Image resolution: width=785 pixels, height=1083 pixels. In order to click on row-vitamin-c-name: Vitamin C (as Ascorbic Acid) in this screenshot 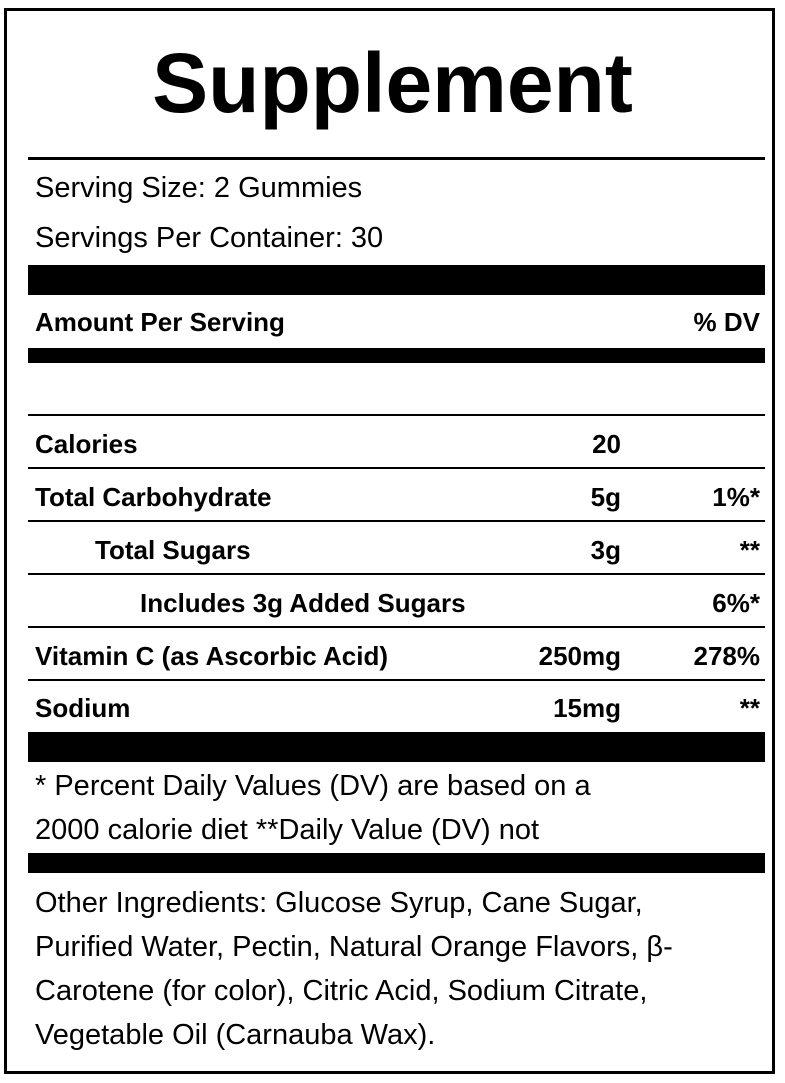, I will do `click(212, 656)`.